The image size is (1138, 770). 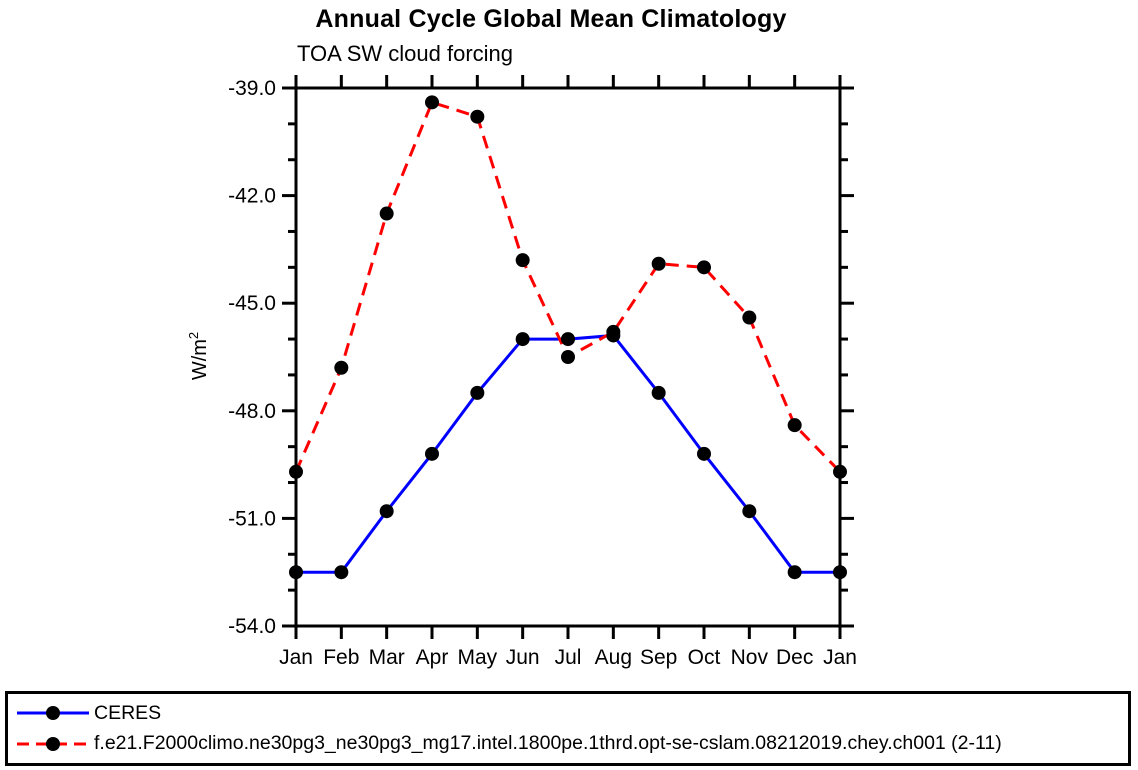 I want to click on legend-marker-model, so click(x=53, y=743).